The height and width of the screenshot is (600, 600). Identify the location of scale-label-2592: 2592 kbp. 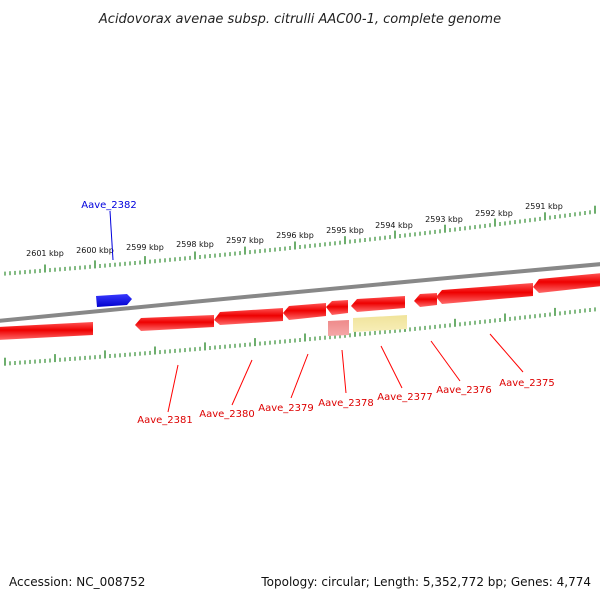
(494, 213).